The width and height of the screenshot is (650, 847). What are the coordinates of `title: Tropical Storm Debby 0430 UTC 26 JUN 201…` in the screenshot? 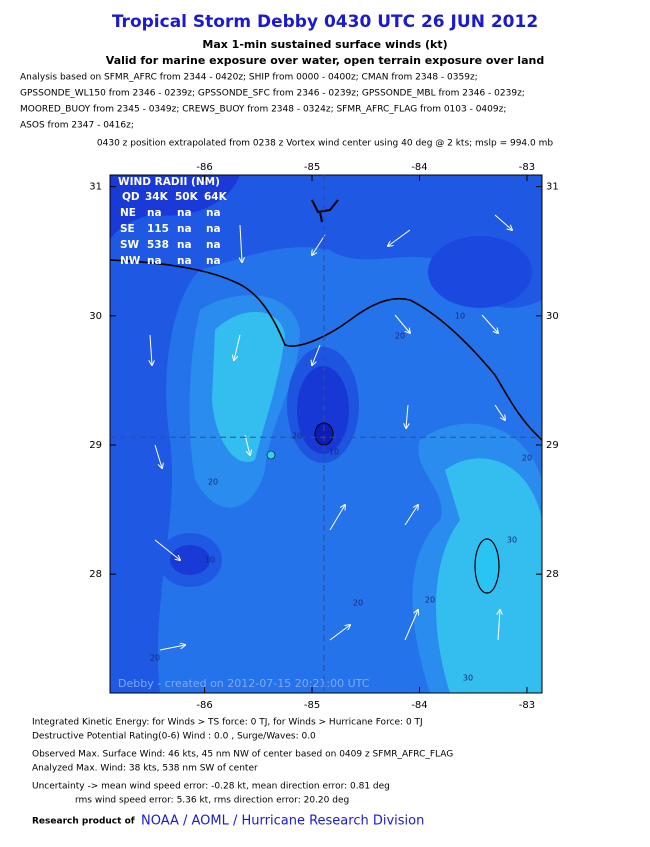 It's located at (325, 22).